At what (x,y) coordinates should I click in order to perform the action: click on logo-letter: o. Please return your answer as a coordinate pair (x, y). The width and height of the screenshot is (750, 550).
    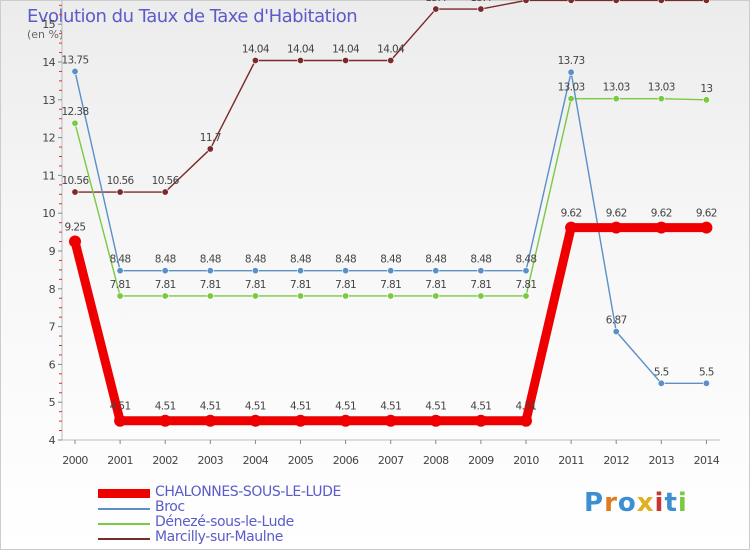
    Looking at the image, I should click on (627, 503).